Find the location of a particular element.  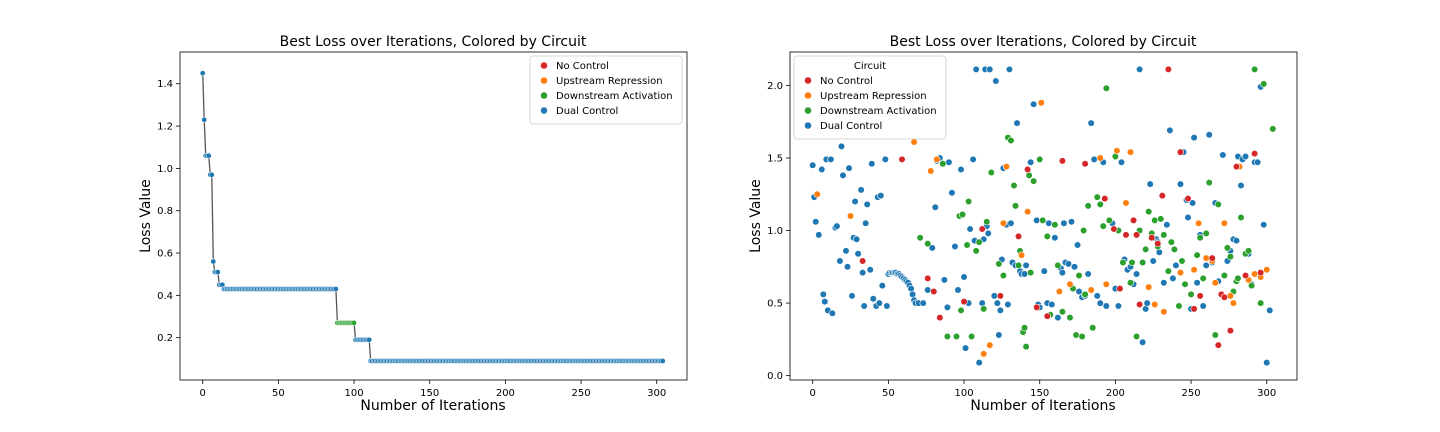

y-tick-label: 0.2 is located at coordinates (165, 338).